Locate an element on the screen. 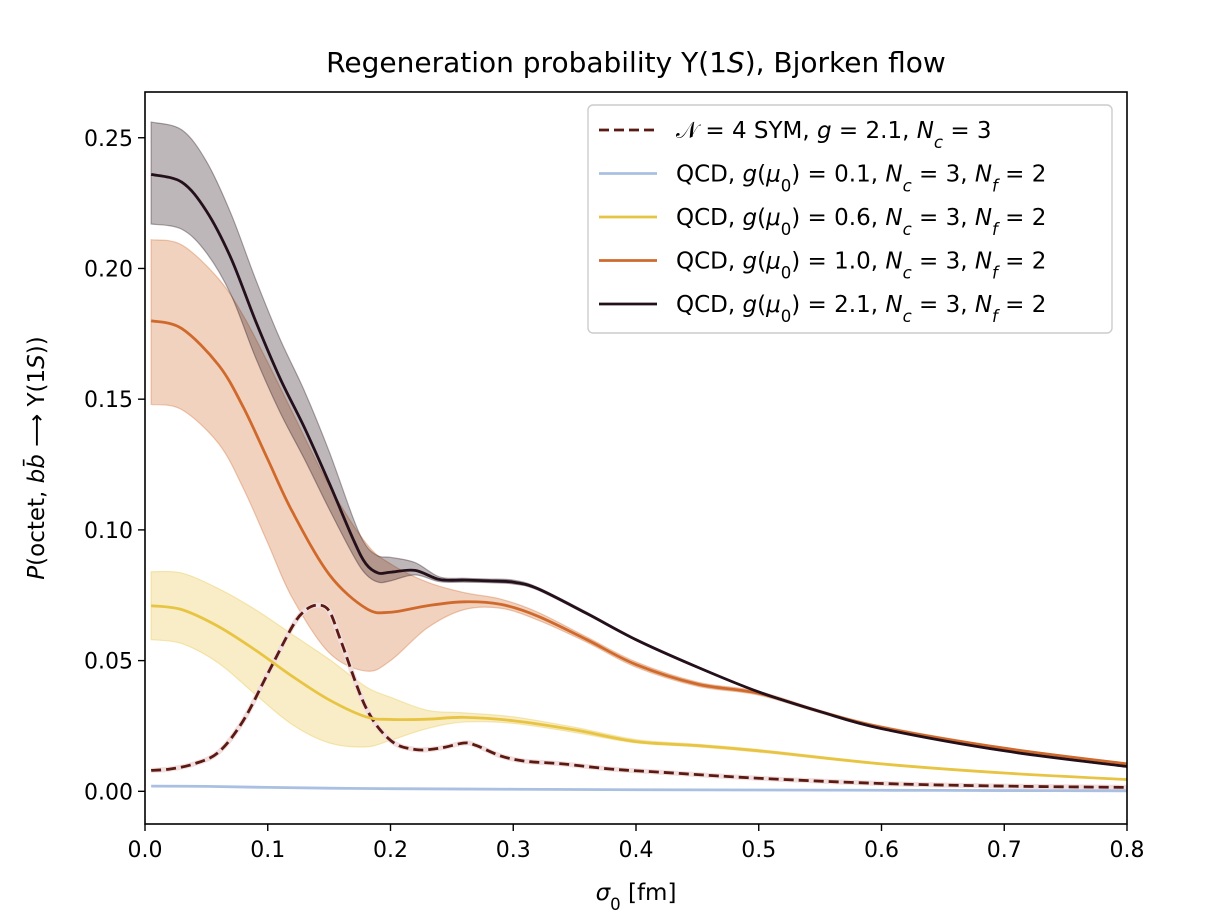 This screenshot has width=1210, height=916. x-tick-label: 0.4 is located at coordinates (636, 850).